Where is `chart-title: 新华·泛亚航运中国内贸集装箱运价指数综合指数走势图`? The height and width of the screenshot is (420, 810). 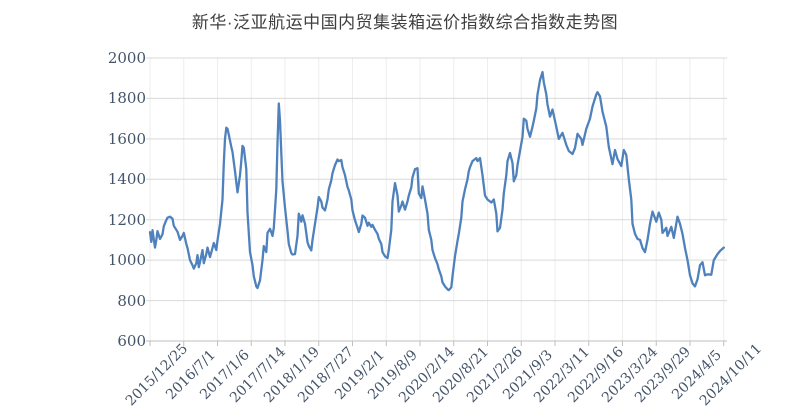
chart-title: 新华·泛亚航运中国内贸集装箱运价指数综合指数走势图 is located at coordinates (405, 22).